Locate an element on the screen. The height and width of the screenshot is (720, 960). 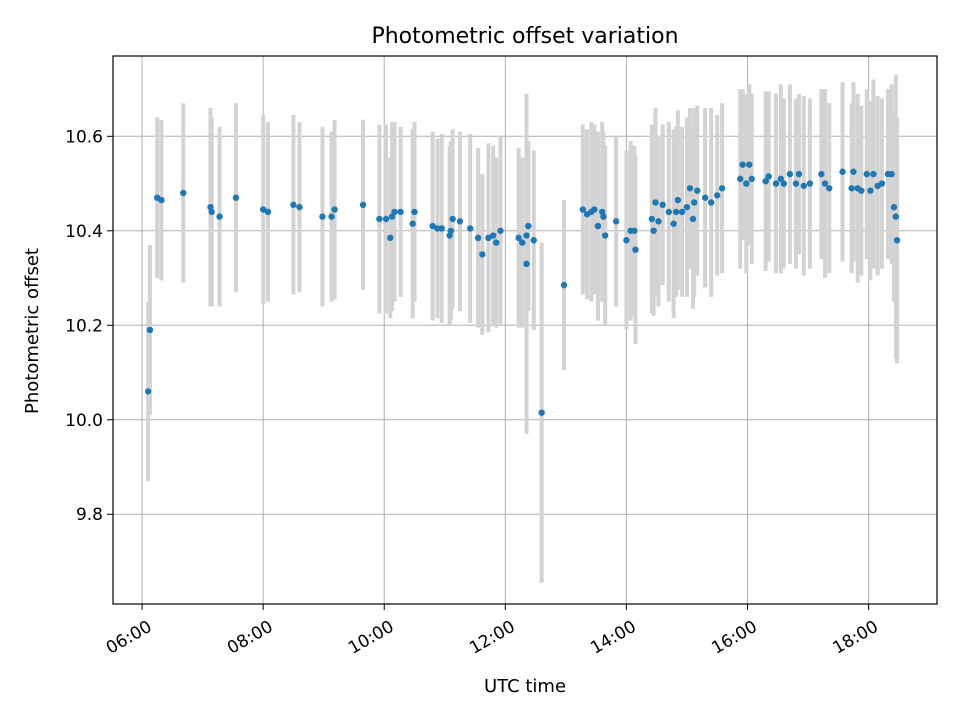
y-axis-title: Photometric offset is located at coordinates (32, 331).